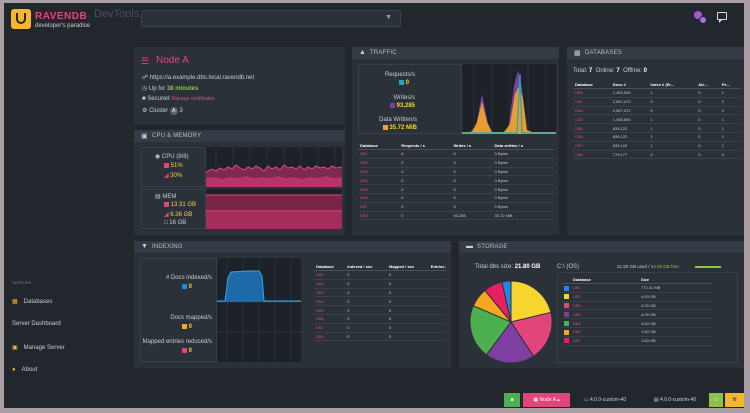  Describe the element at coordinates (456, 207) in the screenshot. I see `table-row: DB7 0 0 0 Bytes` at that location.